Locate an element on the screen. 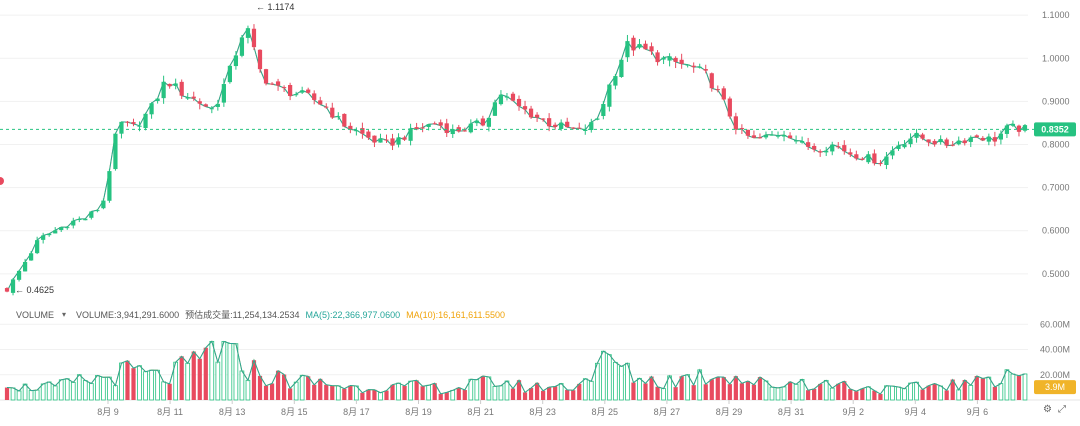  date-tick-label: 8月 17 is located at coordinates (356, 412).